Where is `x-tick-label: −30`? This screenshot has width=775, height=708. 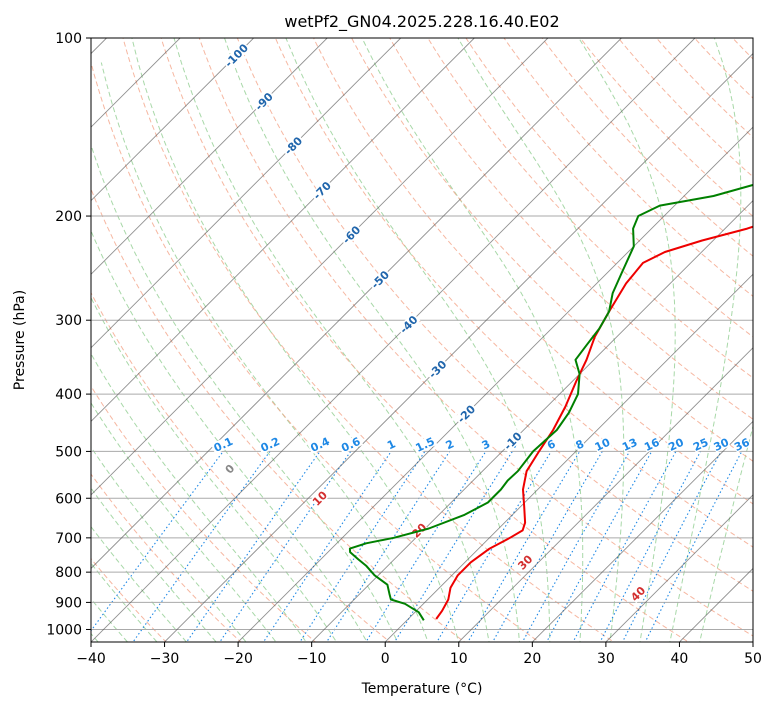 x-tick-label: −30 is located at coordinates (165, 659).